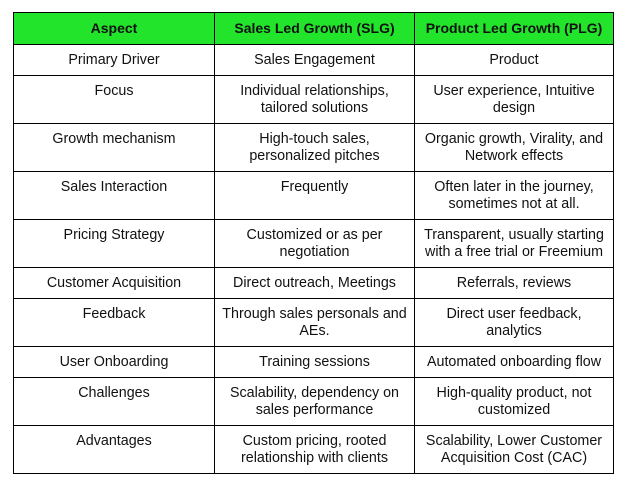  I want to click on table-row: Primary Driver Sales Engagement Product, so click(313, 60).